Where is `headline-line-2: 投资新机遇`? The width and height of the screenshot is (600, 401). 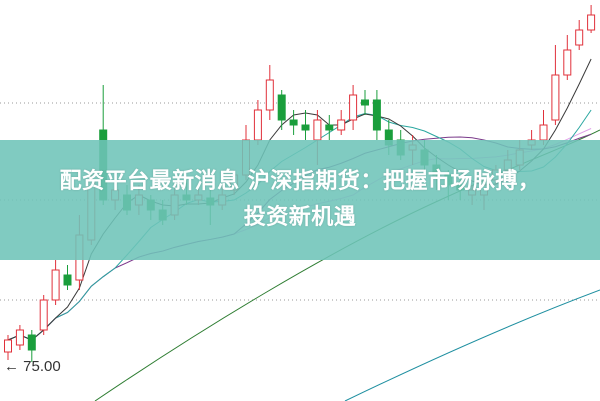
headline-line-2: 投资新机遇 is located at coordinates (300, 217).